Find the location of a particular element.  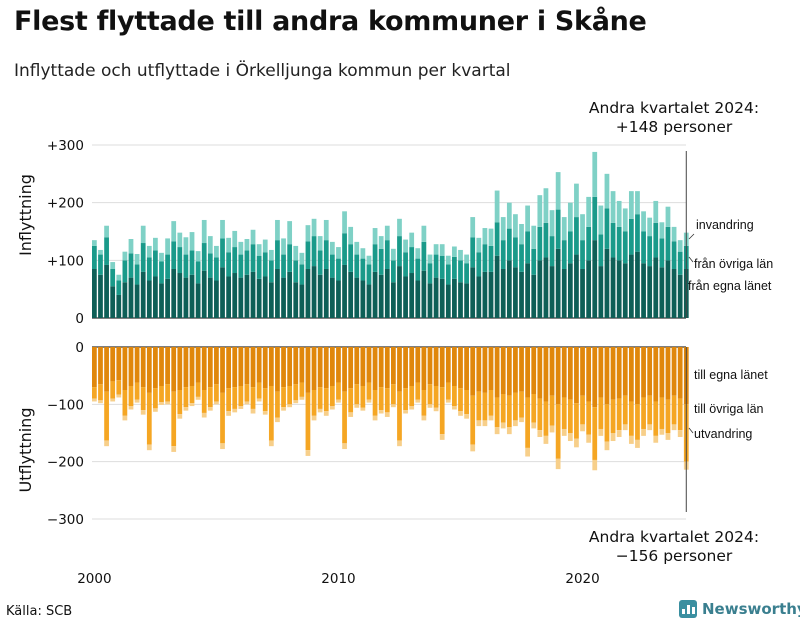

outflow-series-label: till egna länet is located at coordinates (731, 375).